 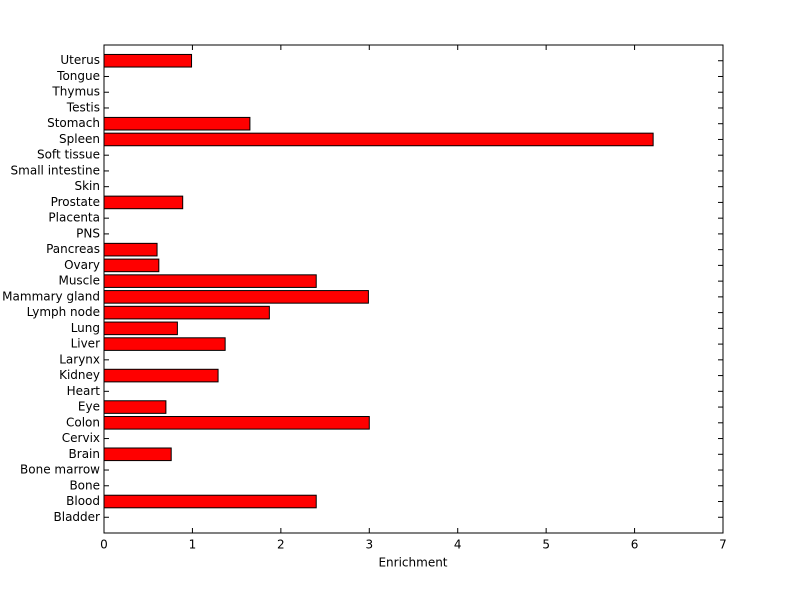 I want to click on y-tick-label: Eye, so click(x=89, y=407).